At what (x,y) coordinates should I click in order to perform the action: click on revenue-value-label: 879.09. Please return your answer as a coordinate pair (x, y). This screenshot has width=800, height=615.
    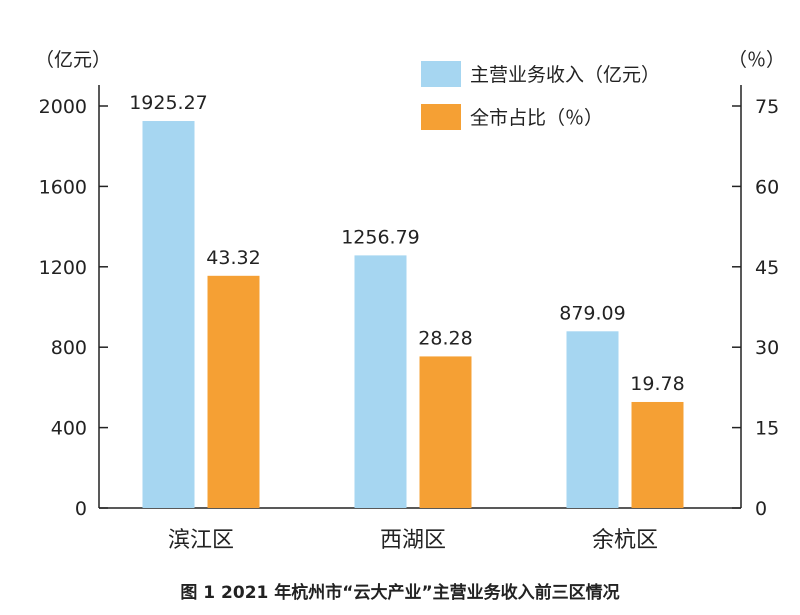
    Looking at the image, I should click on (592, 313).